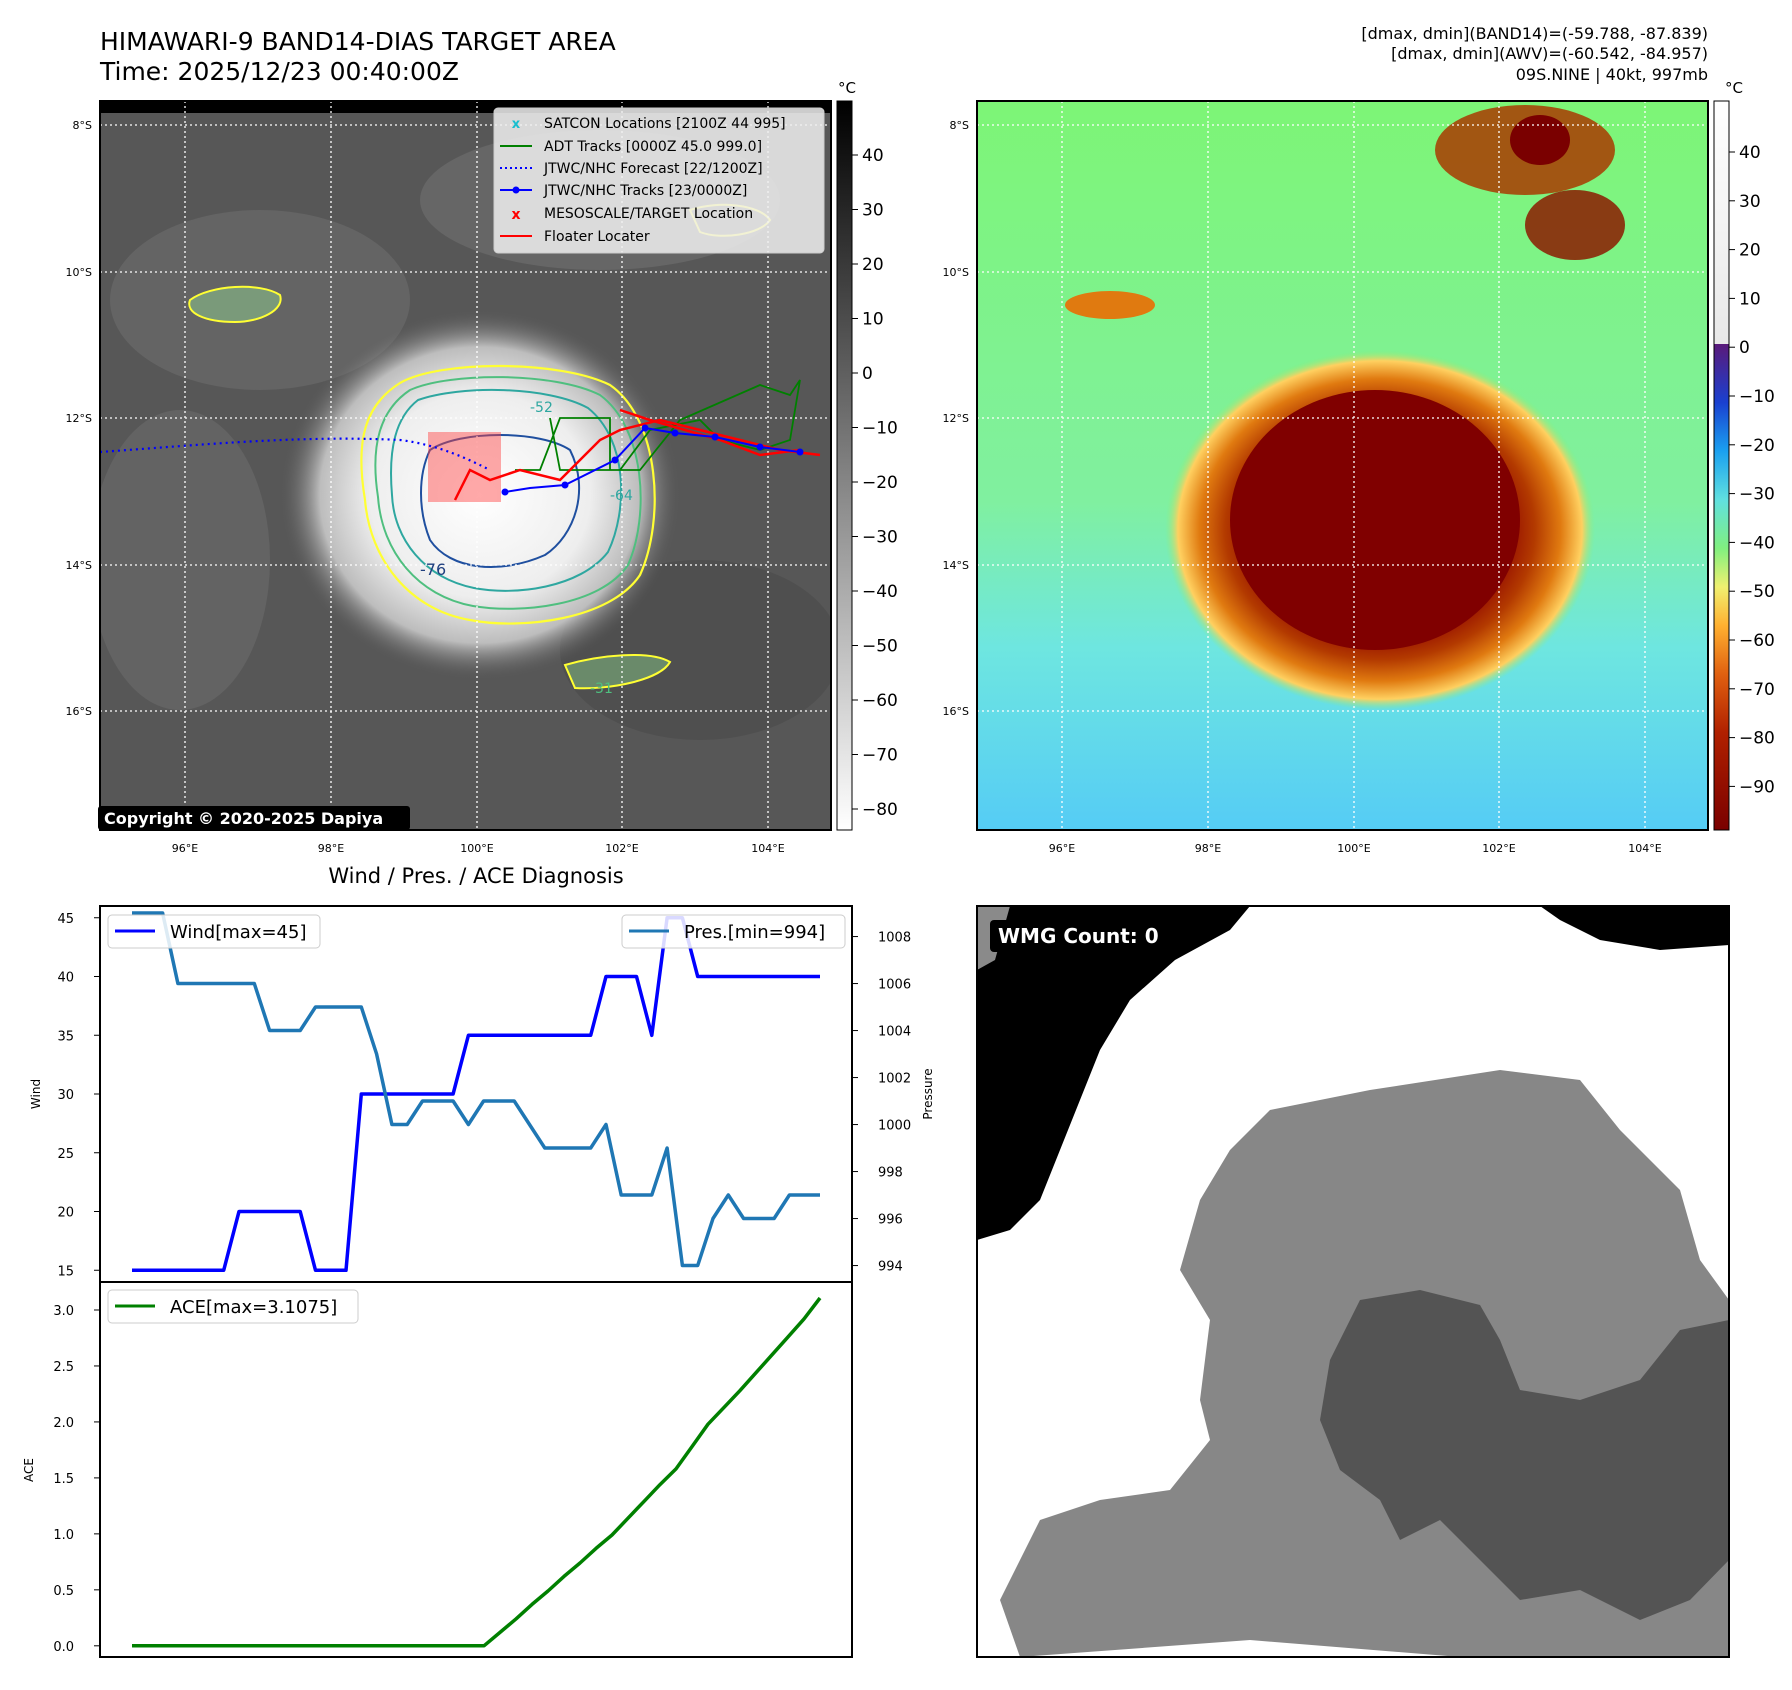 The image size is (1792, 1690). Describe the element at coordinates (63, 1535) in the screenshot. I see `ace-tick-label: 1.0` at that location.